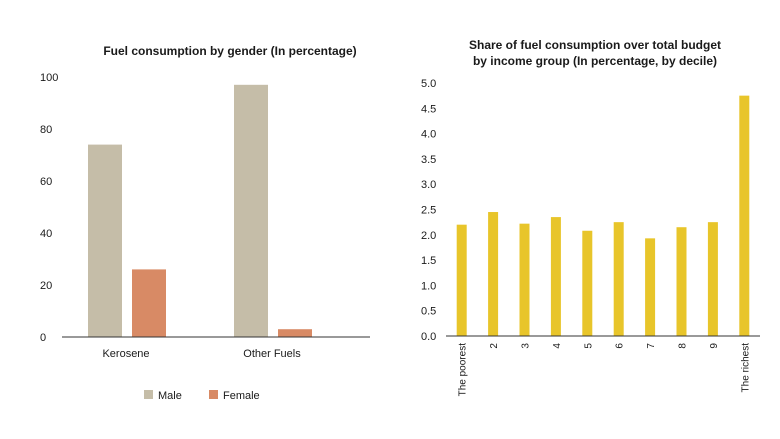 The height and width of the screenshot is (439, 780). What do you see at coordinates (105, 240) in the screenshot?
I see `bar-male-kerosene` at bounding box center [105, 240].